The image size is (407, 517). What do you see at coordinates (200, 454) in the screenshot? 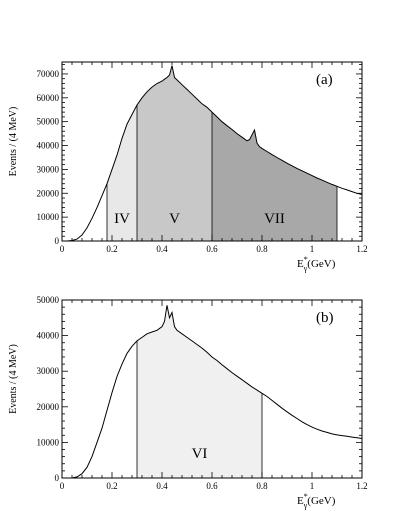
I see `region-label-vi: VI` at bounding box center [200, 454].